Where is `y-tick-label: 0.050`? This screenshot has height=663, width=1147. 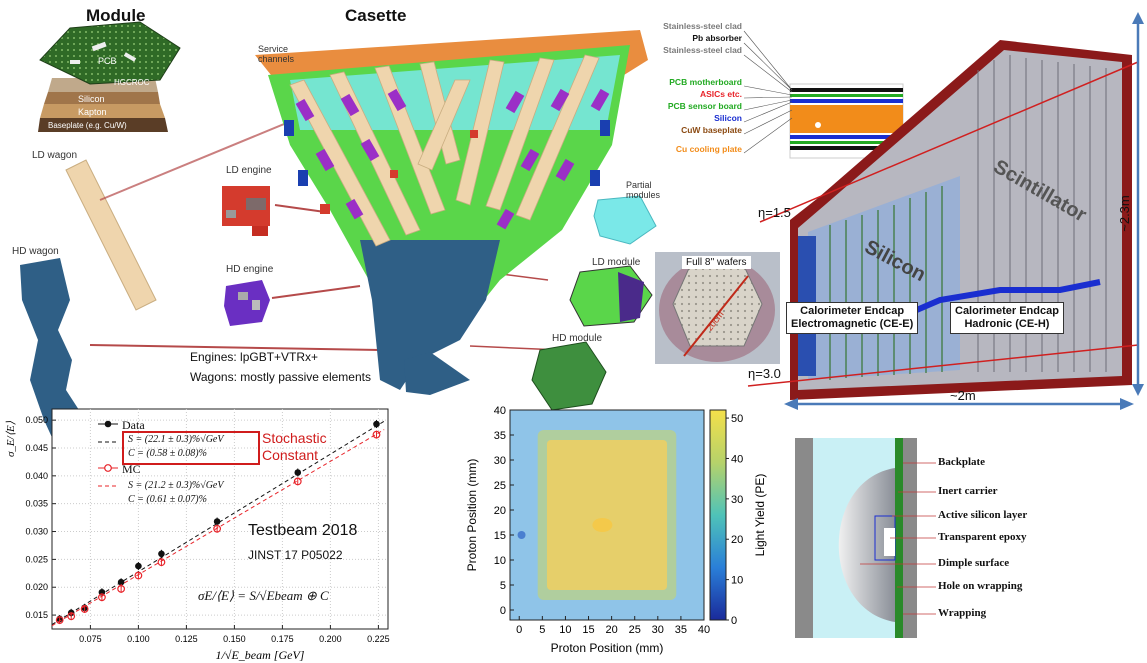
y-tick-label: 0.050 is located at coordinates (36, 420).